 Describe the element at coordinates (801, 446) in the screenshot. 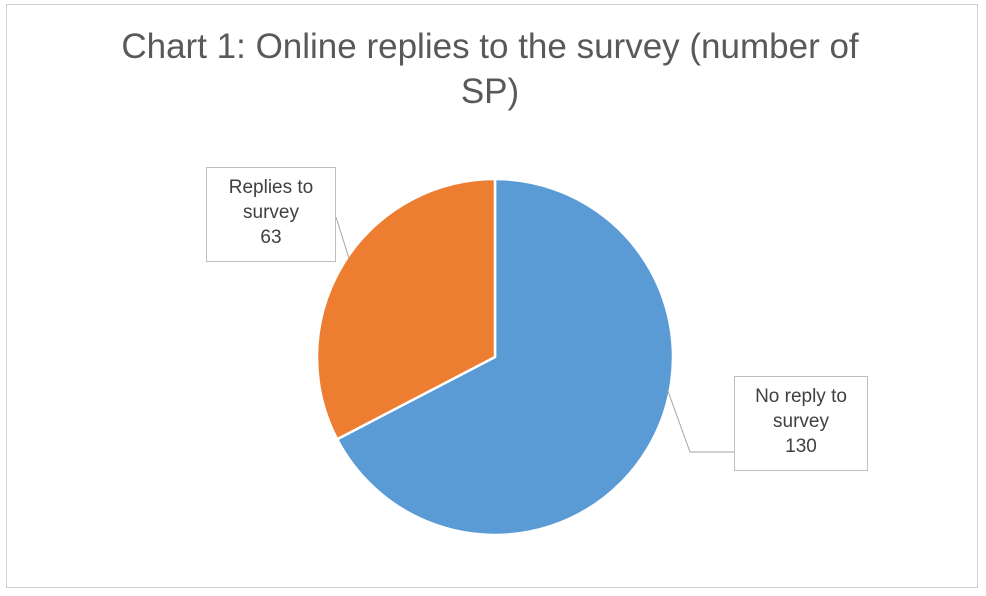

I see `data-label-value: 130` at that location.